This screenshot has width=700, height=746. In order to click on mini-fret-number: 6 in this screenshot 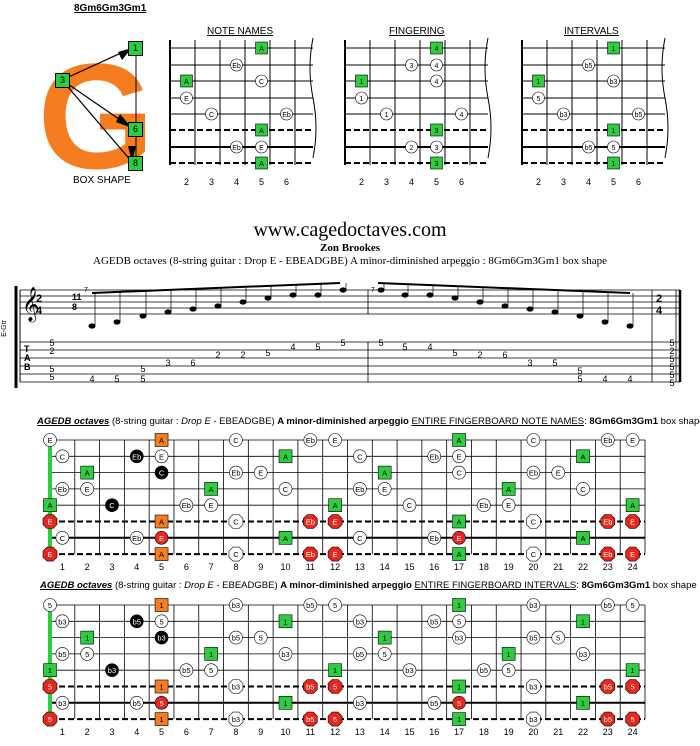, I will do `click(461, 182)`.